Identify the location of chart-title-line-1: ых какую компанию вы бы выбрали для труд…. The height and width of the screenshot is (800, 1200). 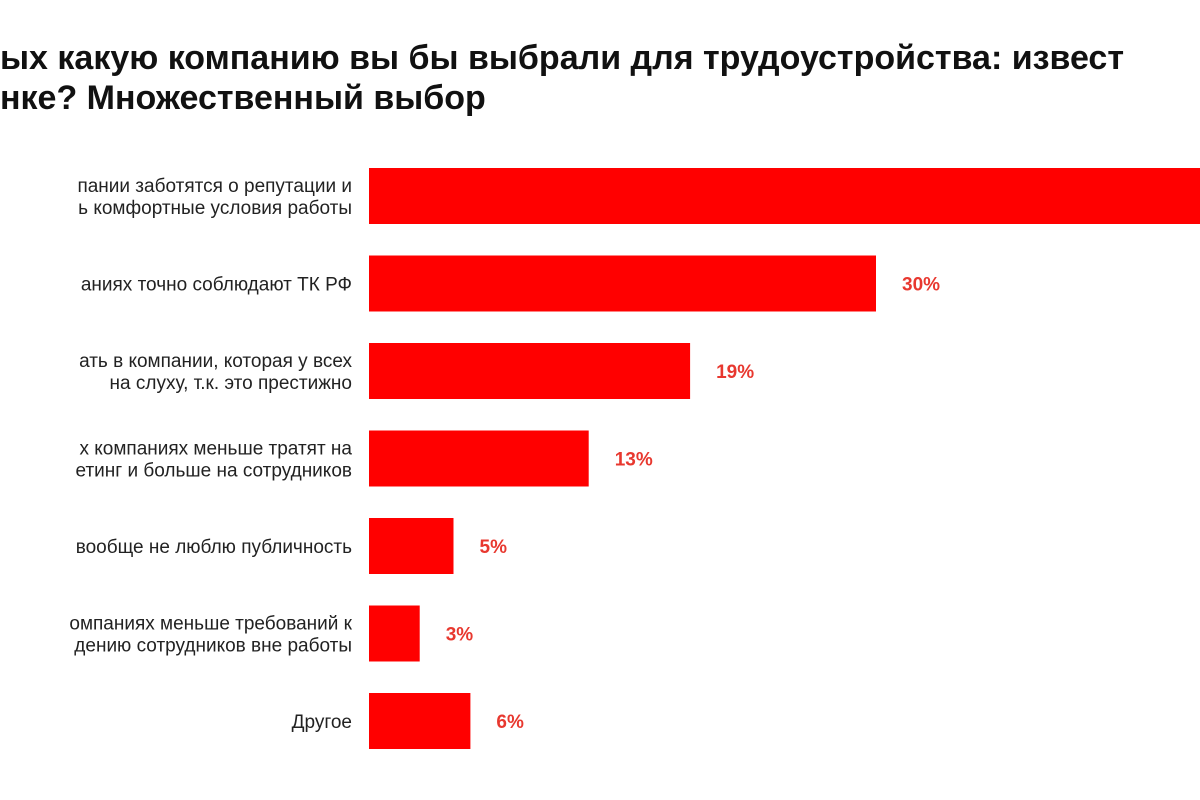
(562, 58).